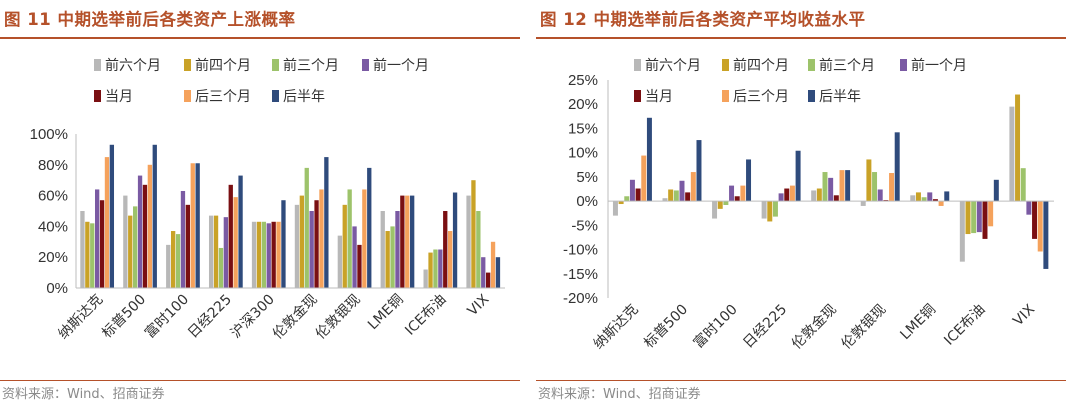 The height and width of the screenshot is (417, 1070). I want to click on legend-item-前六个月: 前六个月, so click(667, 65).